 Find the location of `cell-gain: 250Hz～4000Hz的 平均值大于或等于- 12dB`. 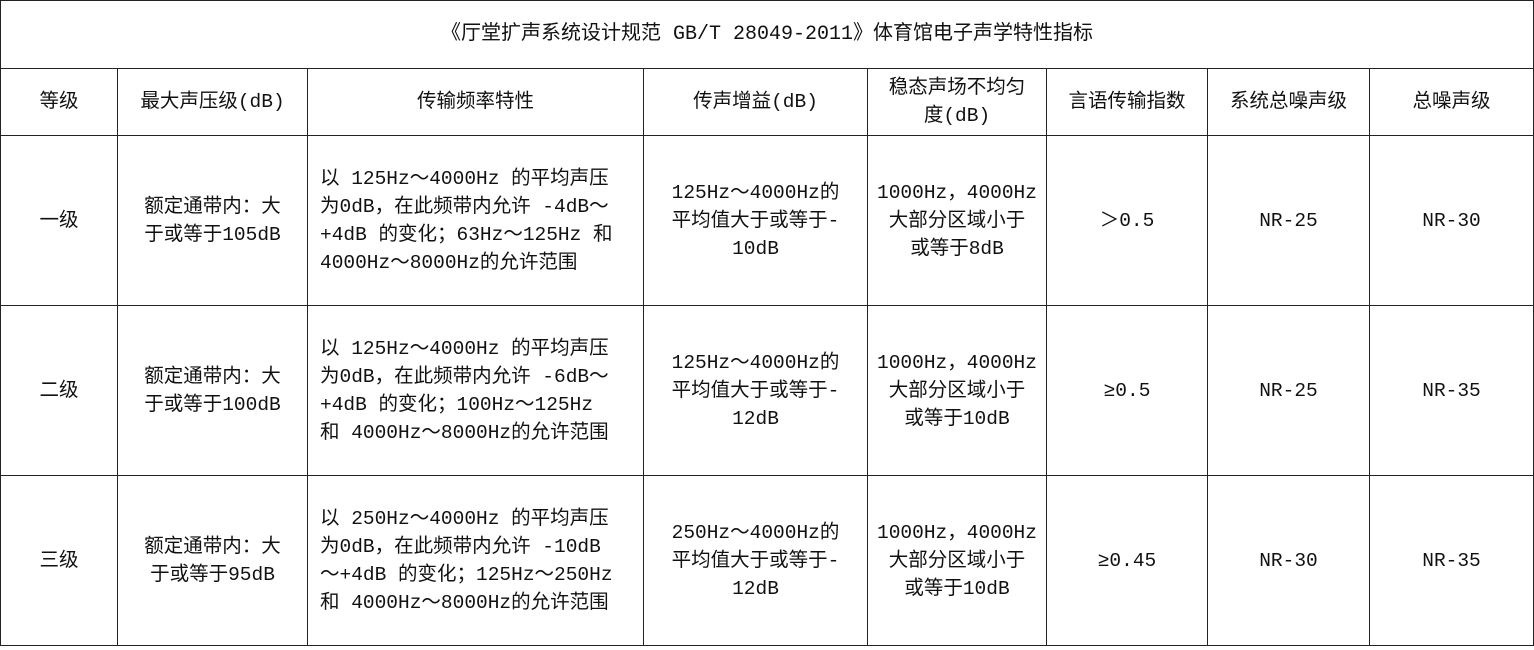

cell-gain: 250Hz～4000Hz的 平均值大于或等于- 12dB is located at coordinates (755, 560).